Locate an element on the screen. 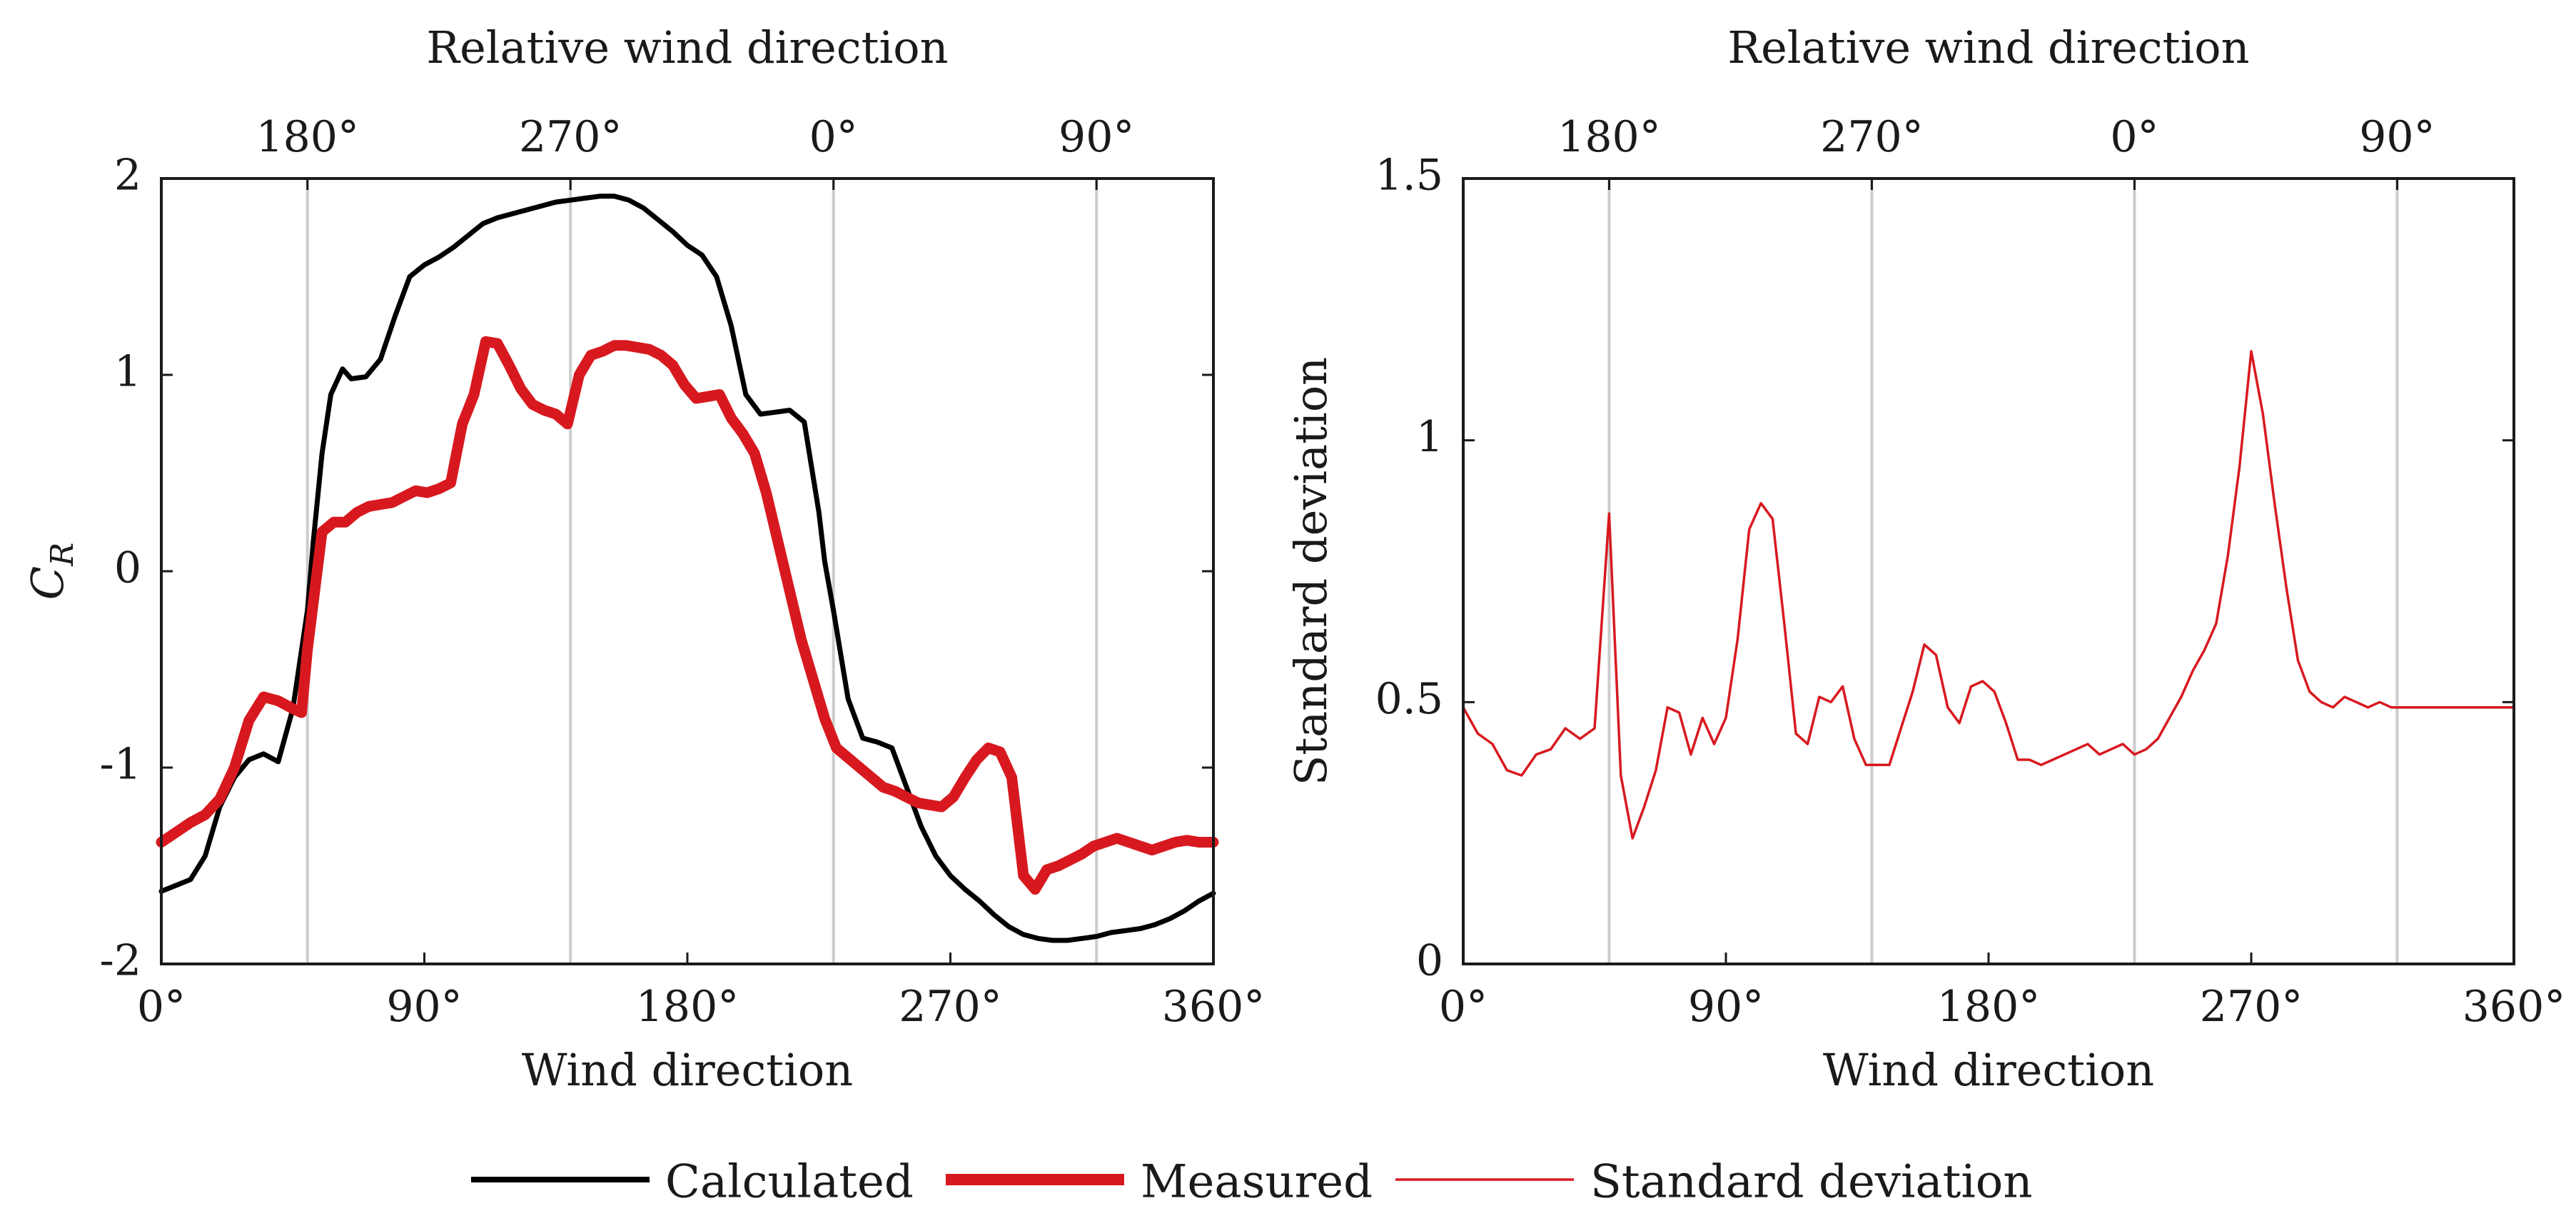 The image size is (2576, 1216). right-xtick-label-2: 180° is located at coordinates (1989, 1007).